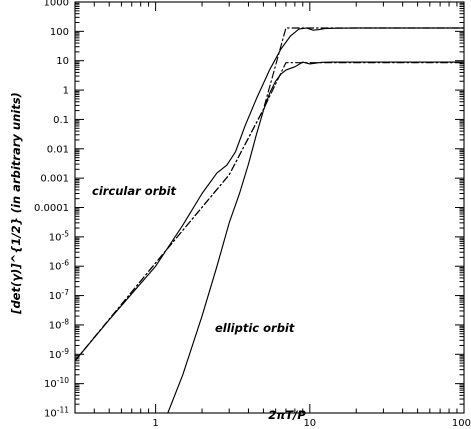 This screenshot has width=471, height=429. What do you see at coordinates (134, 191) in the screenshot?
I see `annotation-circular-orbit: circular orbit` at bounding box center [134, 191].